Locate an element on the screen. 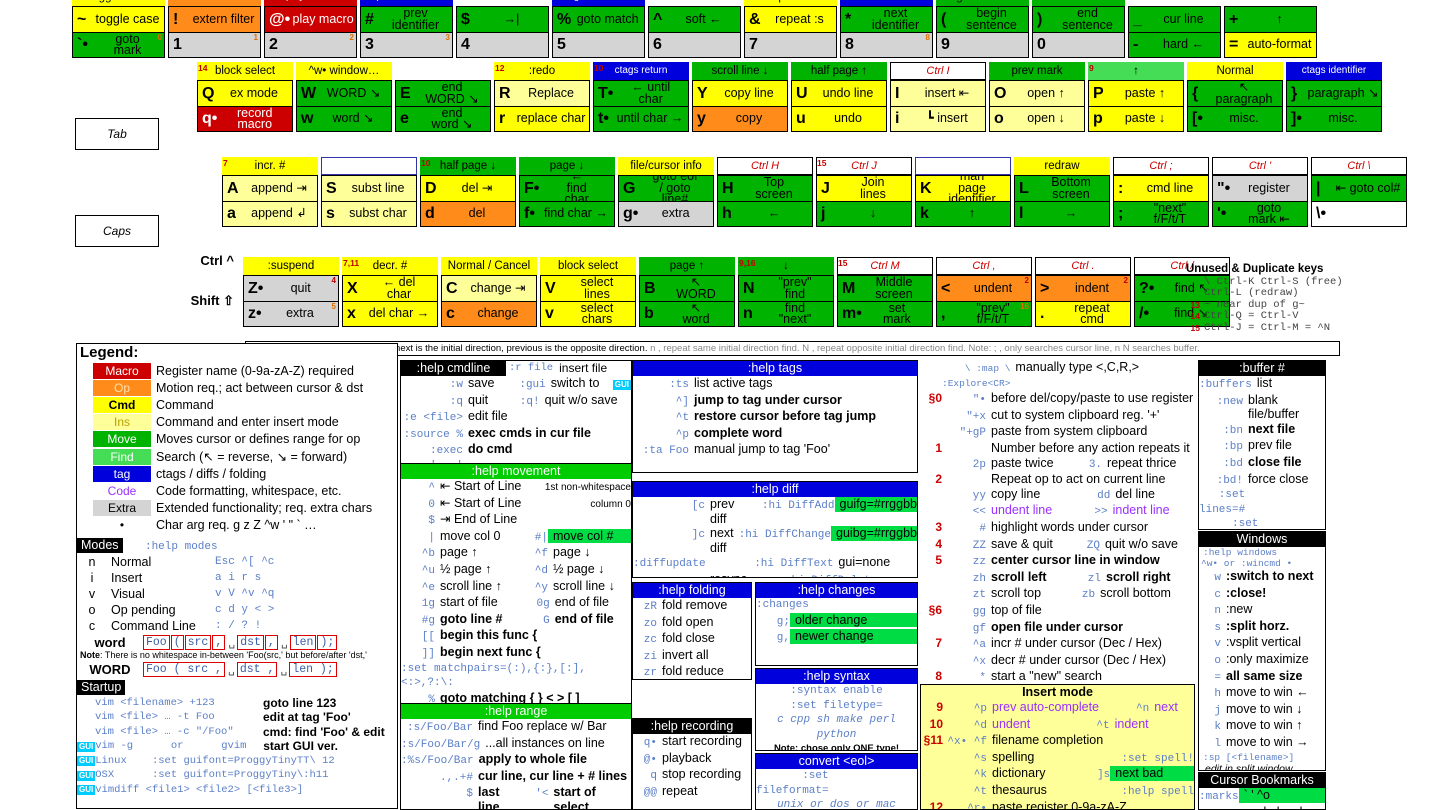  key-upper: J Join lines is located at coordinates (864, 188).